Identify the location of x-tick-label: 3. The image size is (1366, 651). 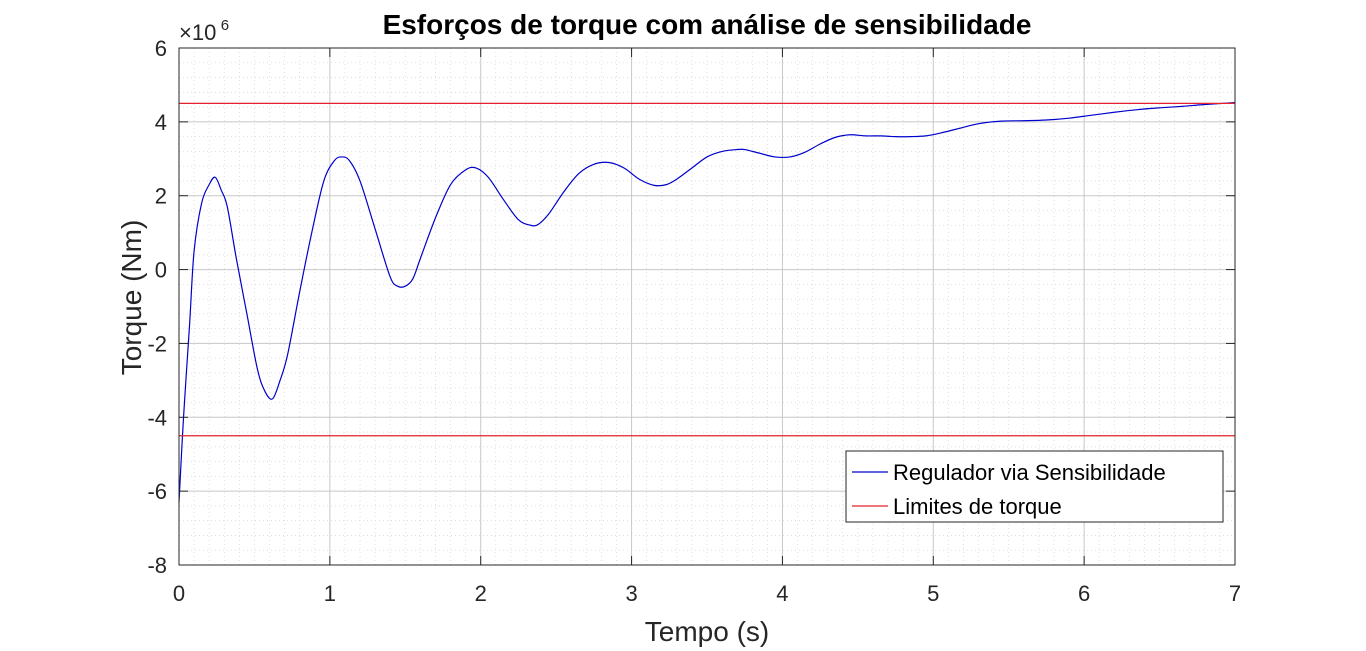
(631, 593).